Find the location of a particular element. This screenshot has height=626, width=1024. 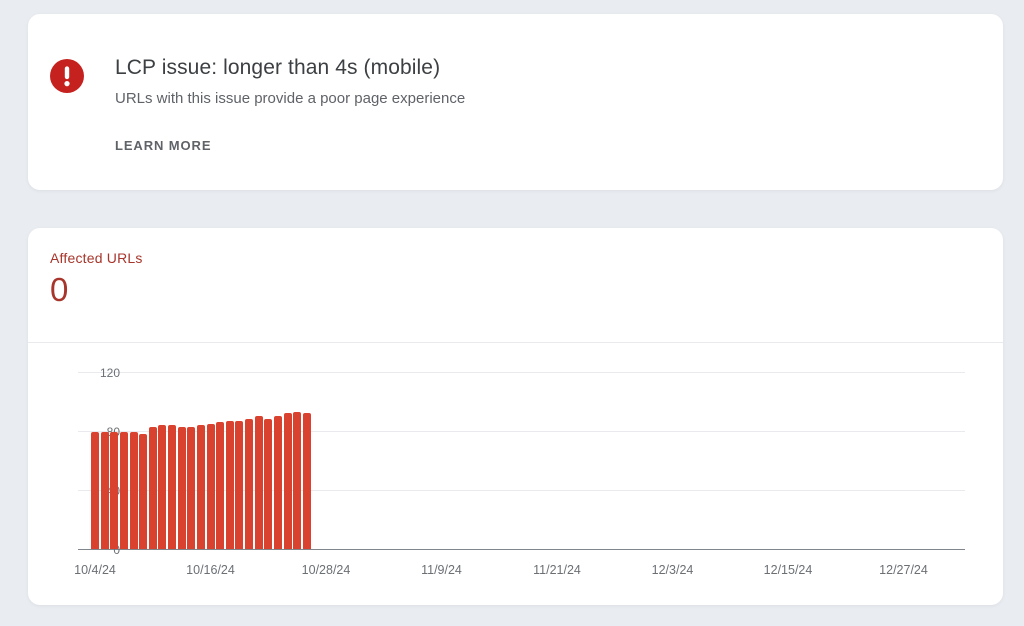

x-tick-label: 10/4/24 is located at coordinates (95, 570).